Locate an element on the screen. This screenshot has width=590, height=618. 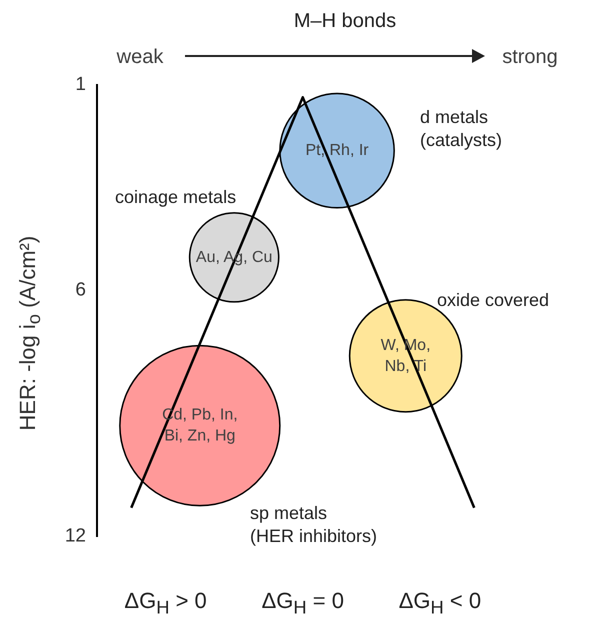
y-tick-label: 12 is located at coordinates (75, 536).